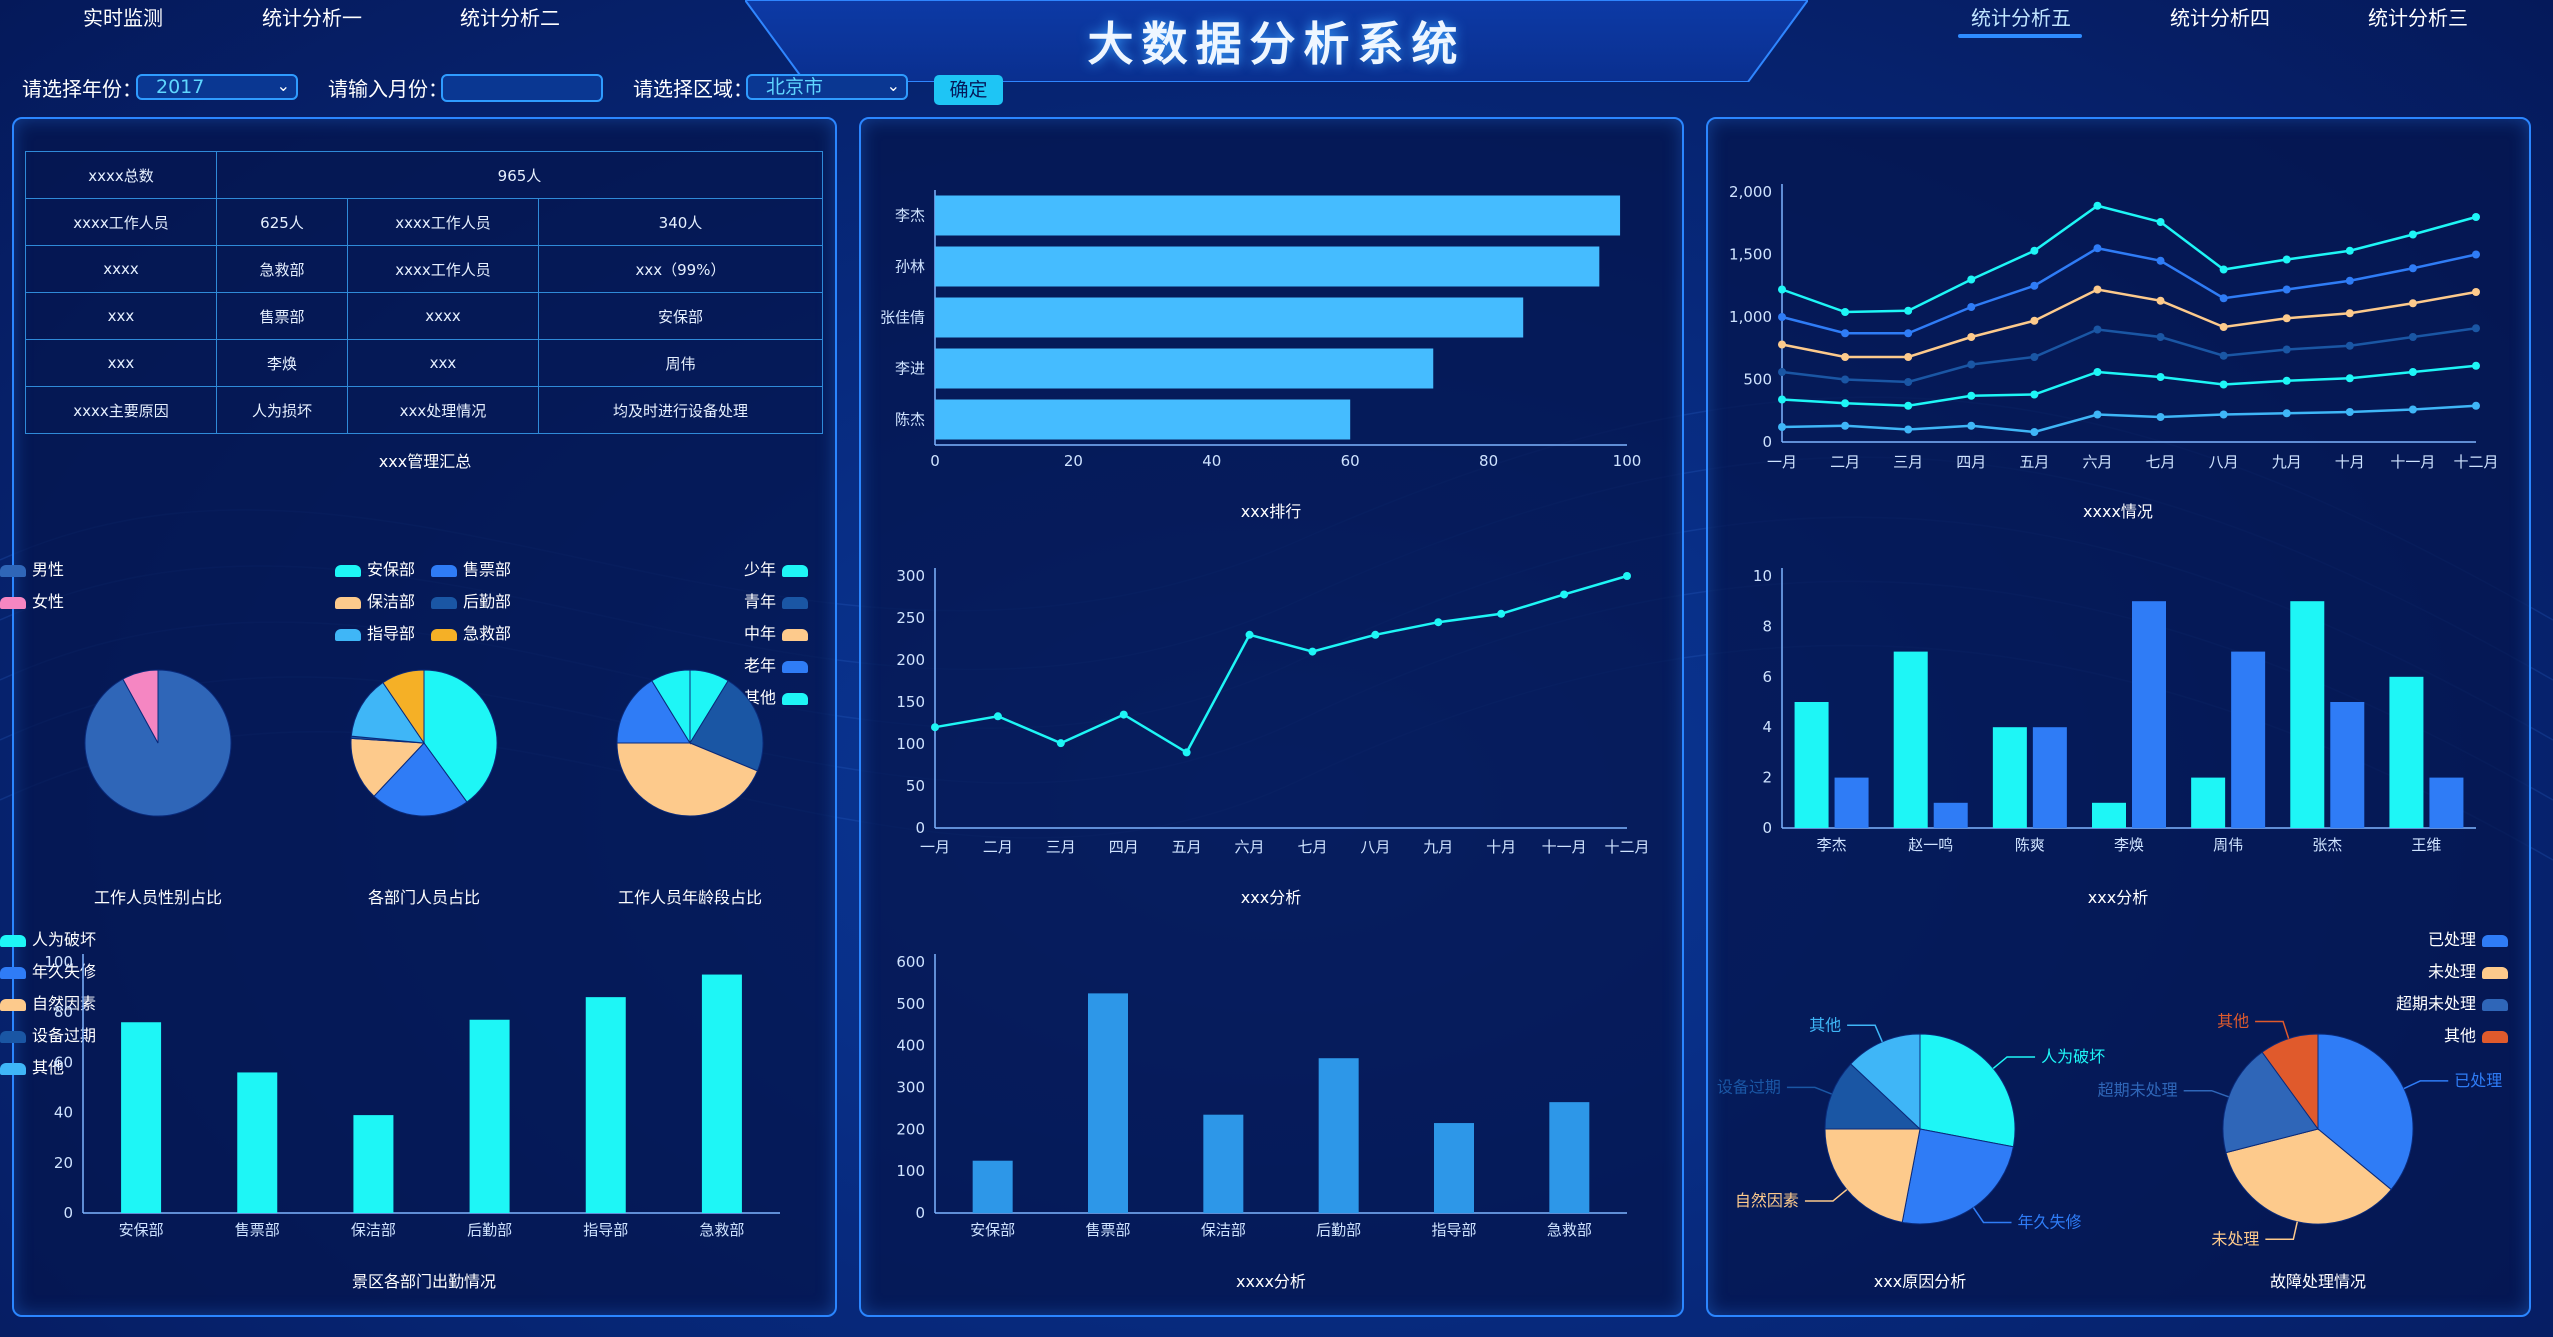  Describe the element at coordinates (1488, 461) in the screenshot. I see `x-tick-label: 80` at that location.